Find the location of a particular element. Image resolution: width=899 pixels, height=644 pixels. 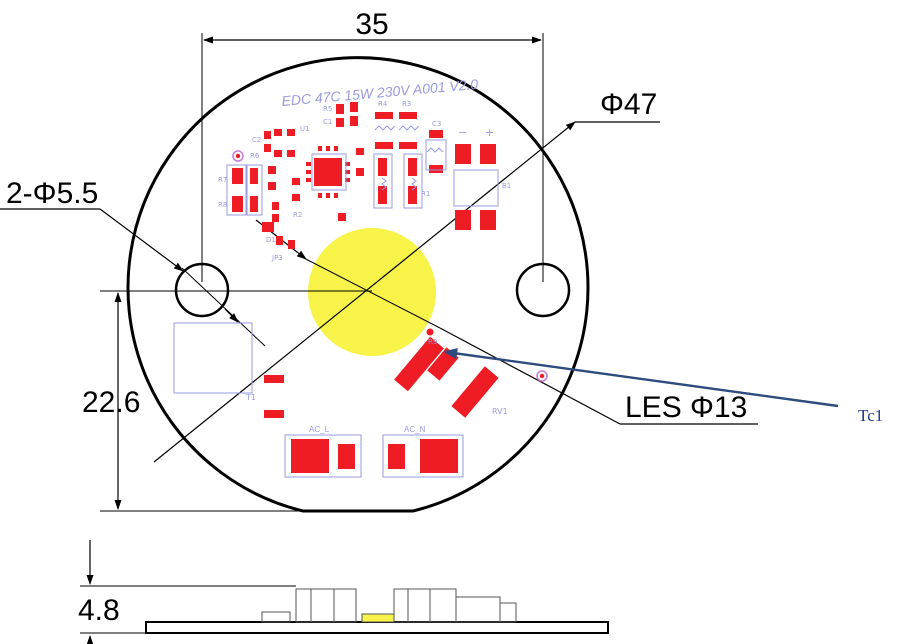

dim-height is located at coordinates (236, 401).